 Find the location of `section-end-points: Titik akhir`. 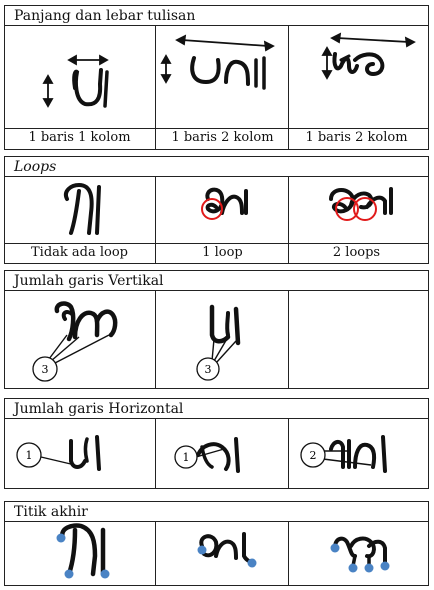

section-end-points: Titik akhir is located at coordinates (216, 543).